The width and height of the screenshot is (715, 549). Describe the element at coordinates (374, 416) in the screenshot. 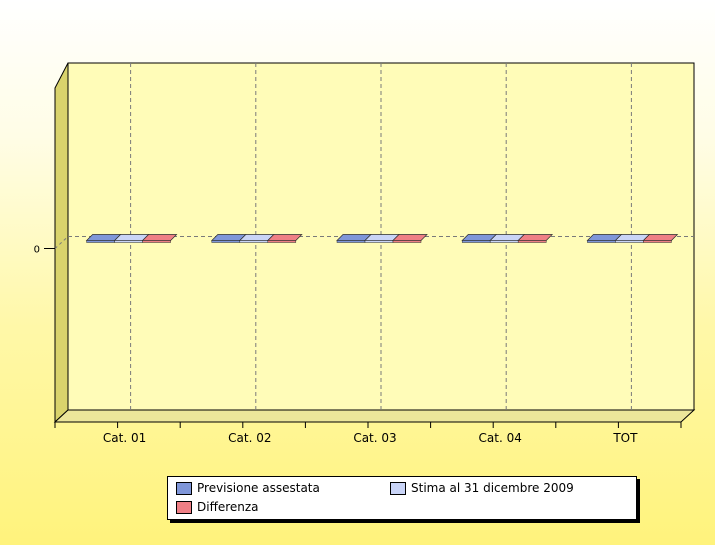

I see `floor` at that location.